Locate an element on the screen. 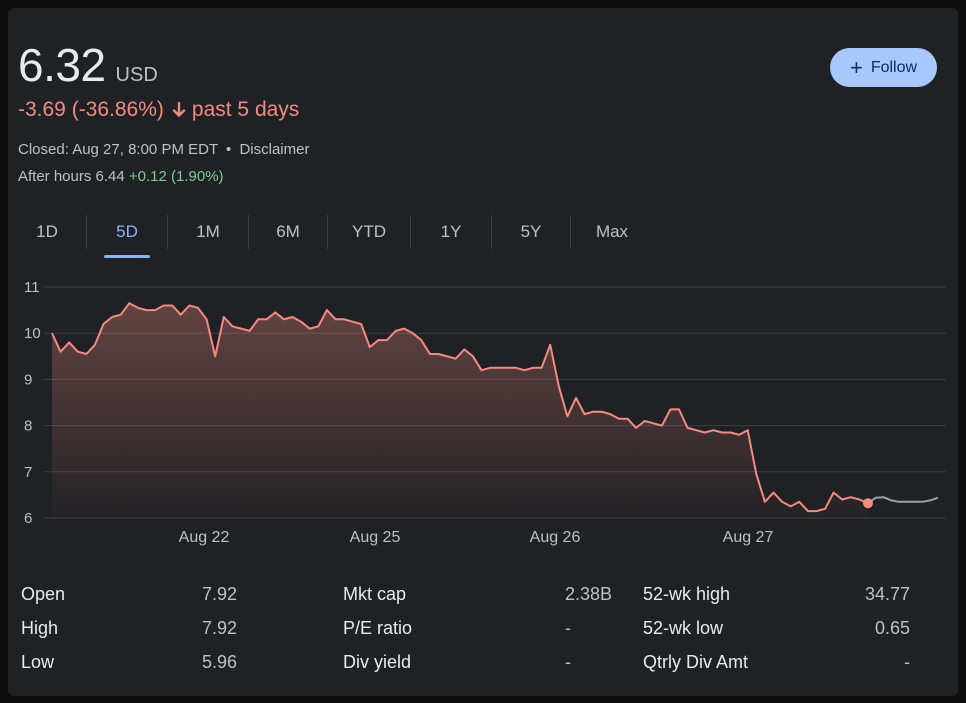  stat-label-high: High is located at coordinates (40, 627).